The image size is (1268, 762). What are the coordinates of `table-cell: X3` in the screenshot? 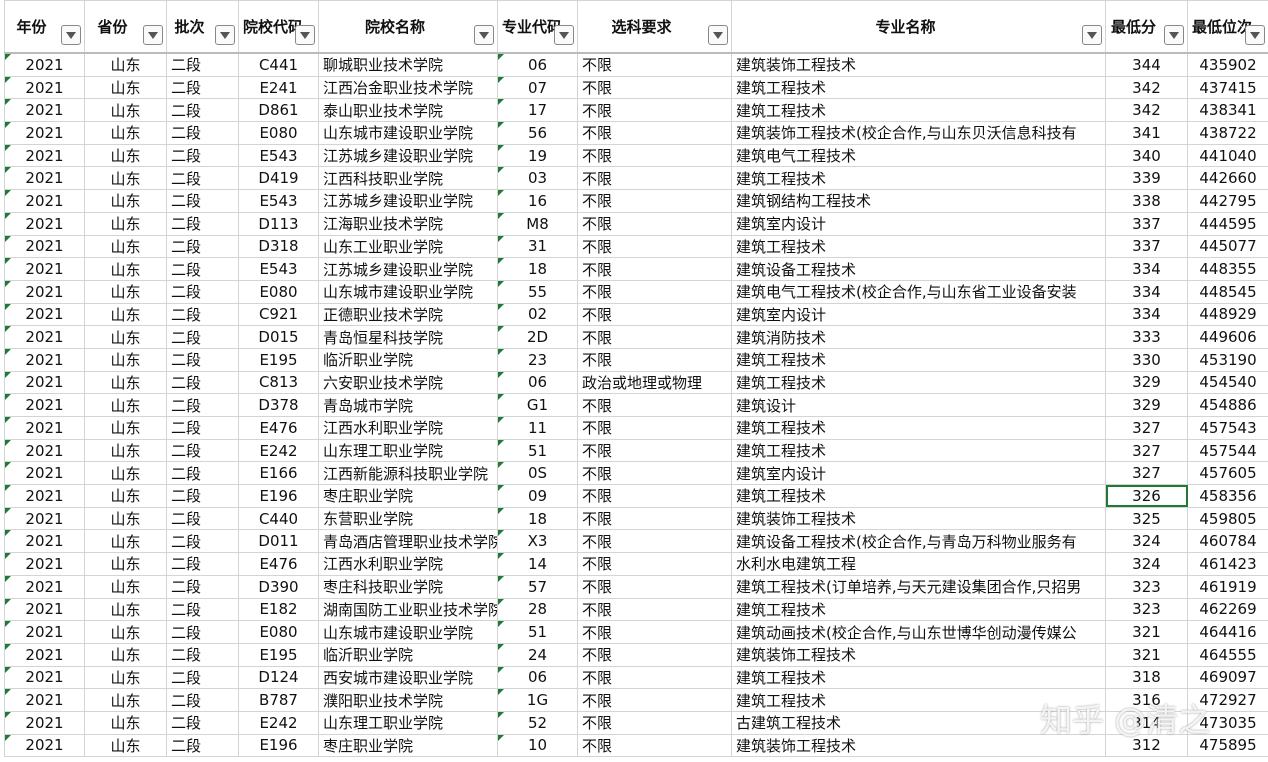 It's located at (537, 541).